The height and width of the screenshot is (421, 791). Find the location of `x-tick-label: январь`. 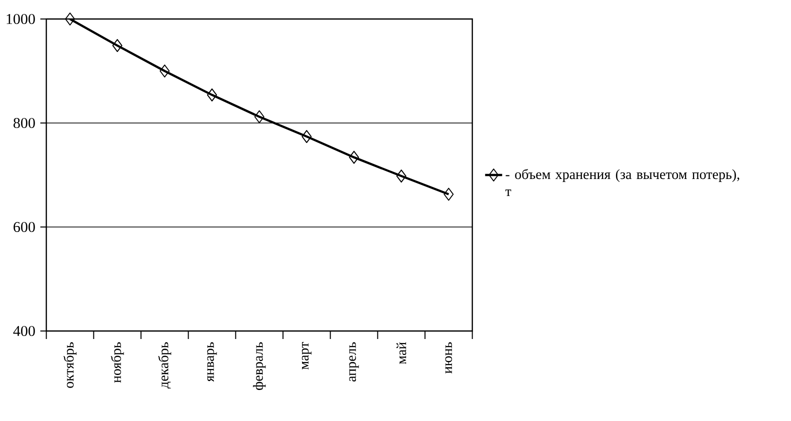

x-tick-label: январь is located at coordinates (212, 362).